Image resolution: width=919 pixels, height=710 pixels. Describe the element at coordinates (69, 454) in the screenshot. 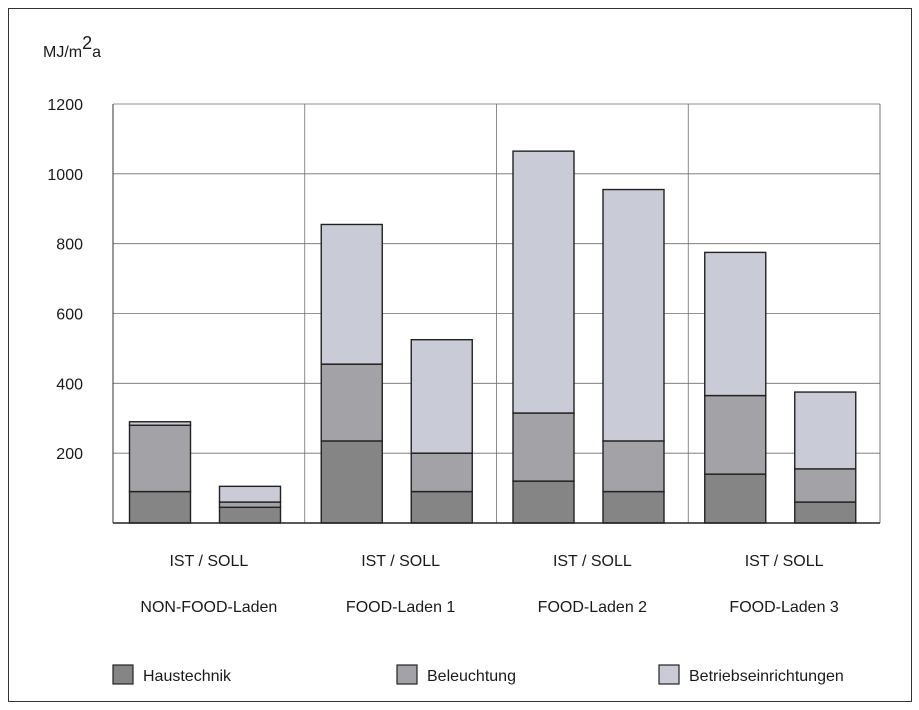

I see `y-tick-label: 200` at that location.